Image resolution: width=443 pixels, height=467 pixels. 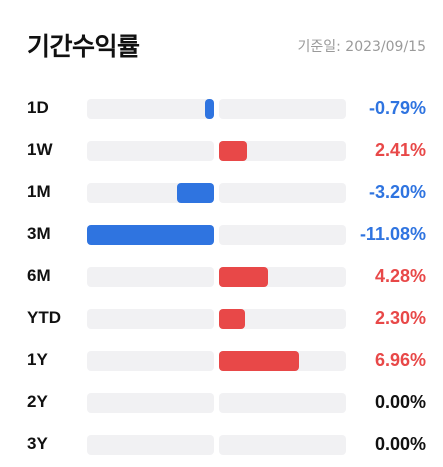 What do you see at coordinates (39, 191) in the screenshot?
I see `period-label: 1M` at bounding box center [39, 191].